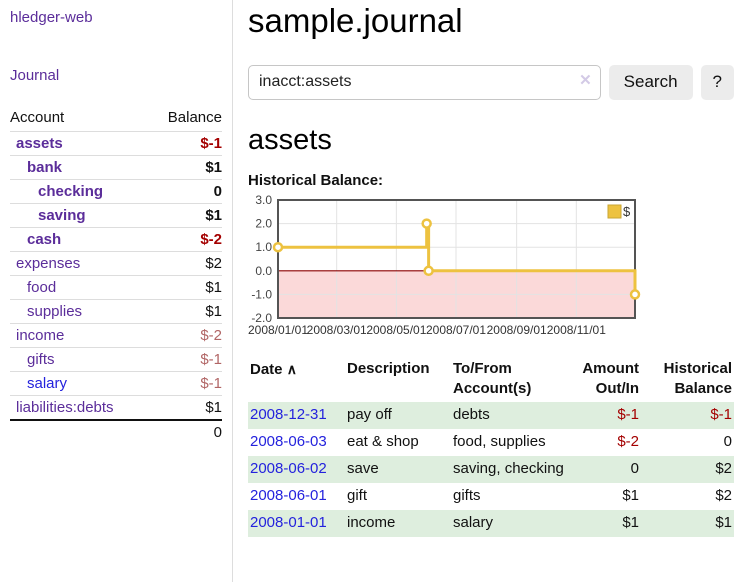 This screenshot has height=582, width=742. What do you see at coordinates (316, 180) in the screenshot?
I see `chart-heading: Historical Balance:` at bounding box center [316, 180].